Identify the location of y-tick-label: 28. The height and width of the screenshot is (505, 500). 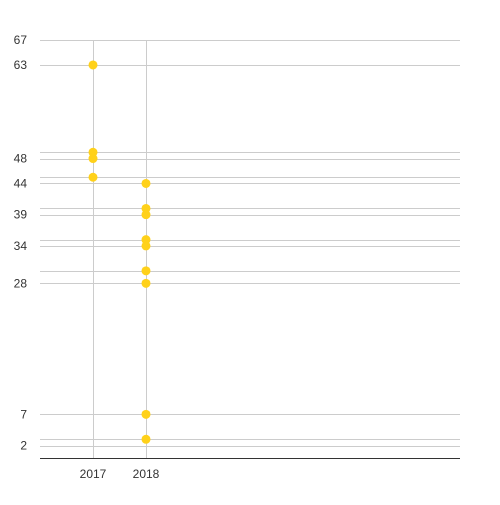
(21, 283).